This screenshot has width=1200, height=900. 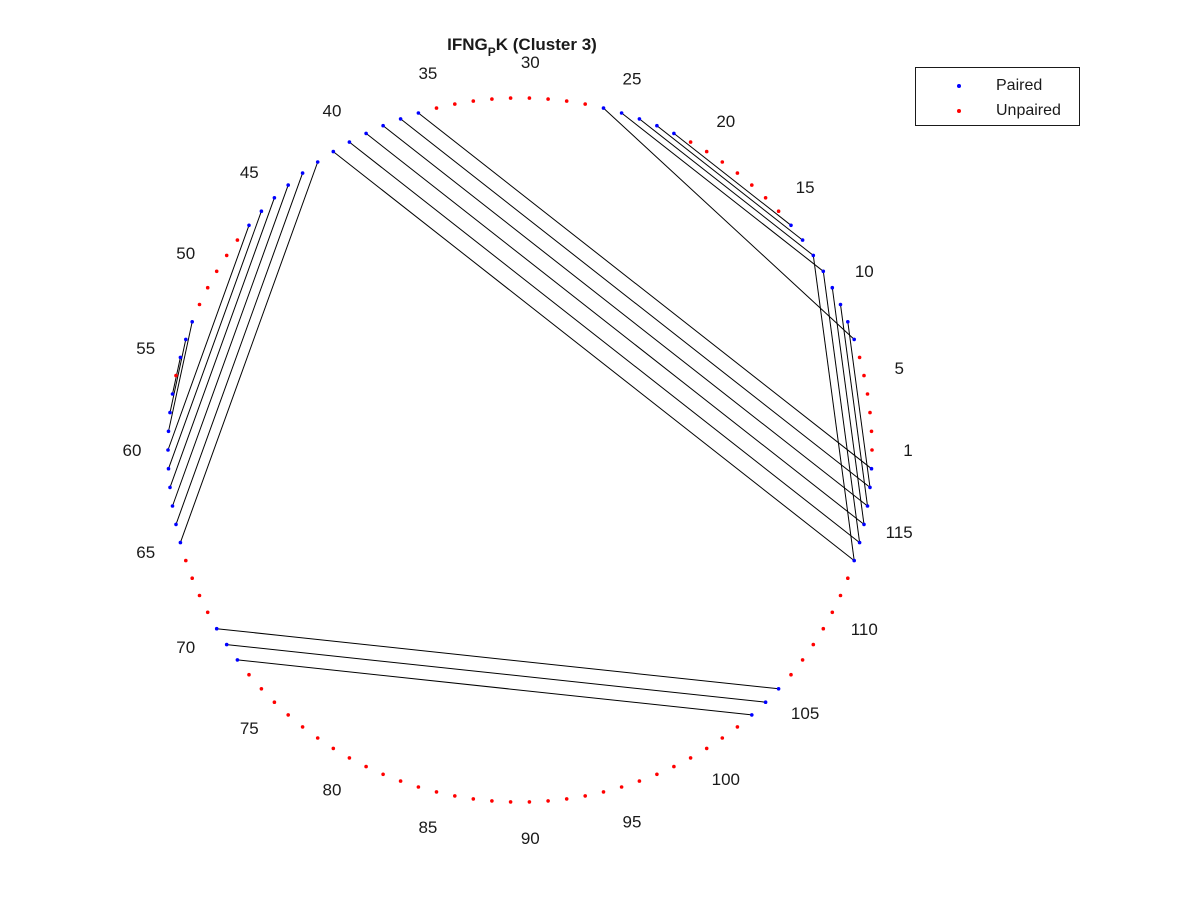 What do you see at coordinates (907, 450) in the screenshot?
I see `tick-label-1: 1` at bounding box center [907, 450].